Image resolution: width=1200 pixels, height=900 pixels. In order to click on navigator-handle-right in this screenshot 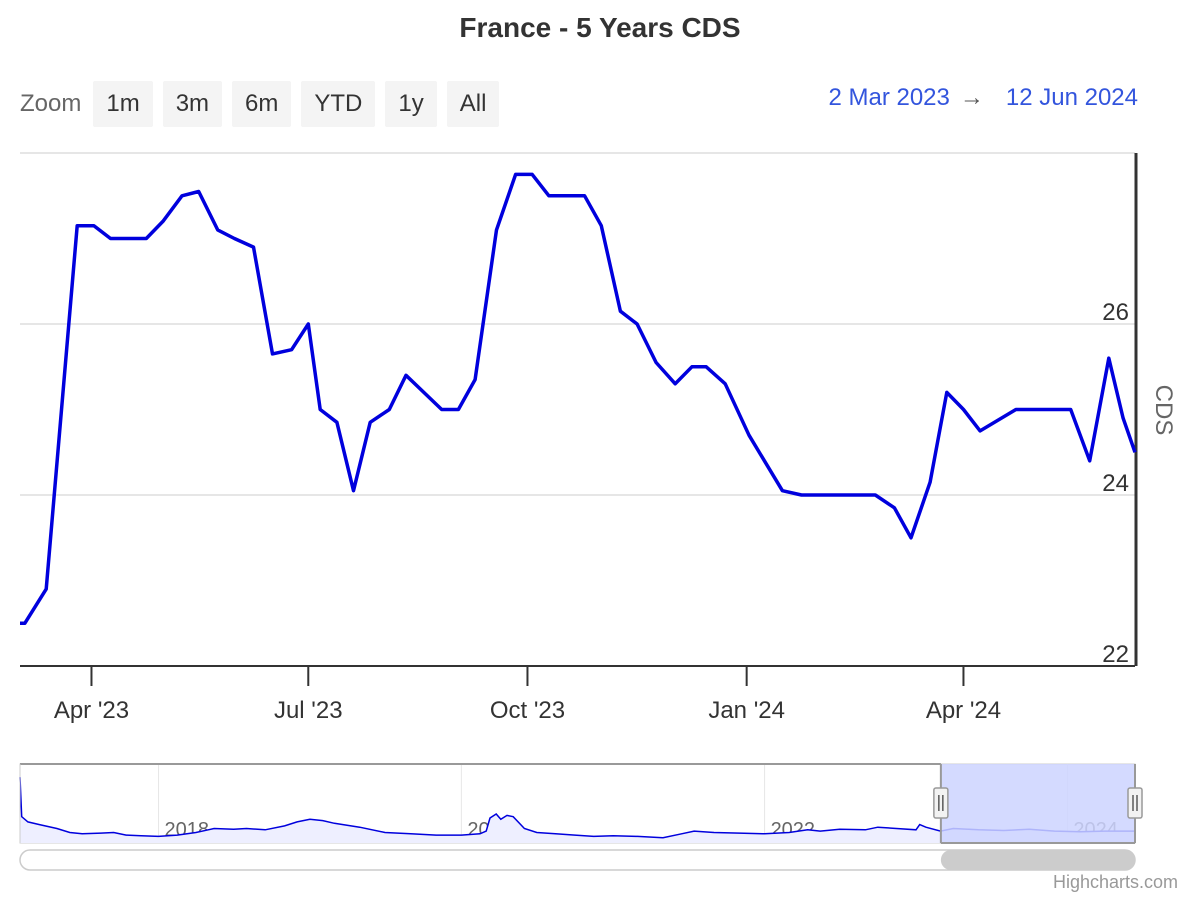, I will do `click(1135, 803)`.